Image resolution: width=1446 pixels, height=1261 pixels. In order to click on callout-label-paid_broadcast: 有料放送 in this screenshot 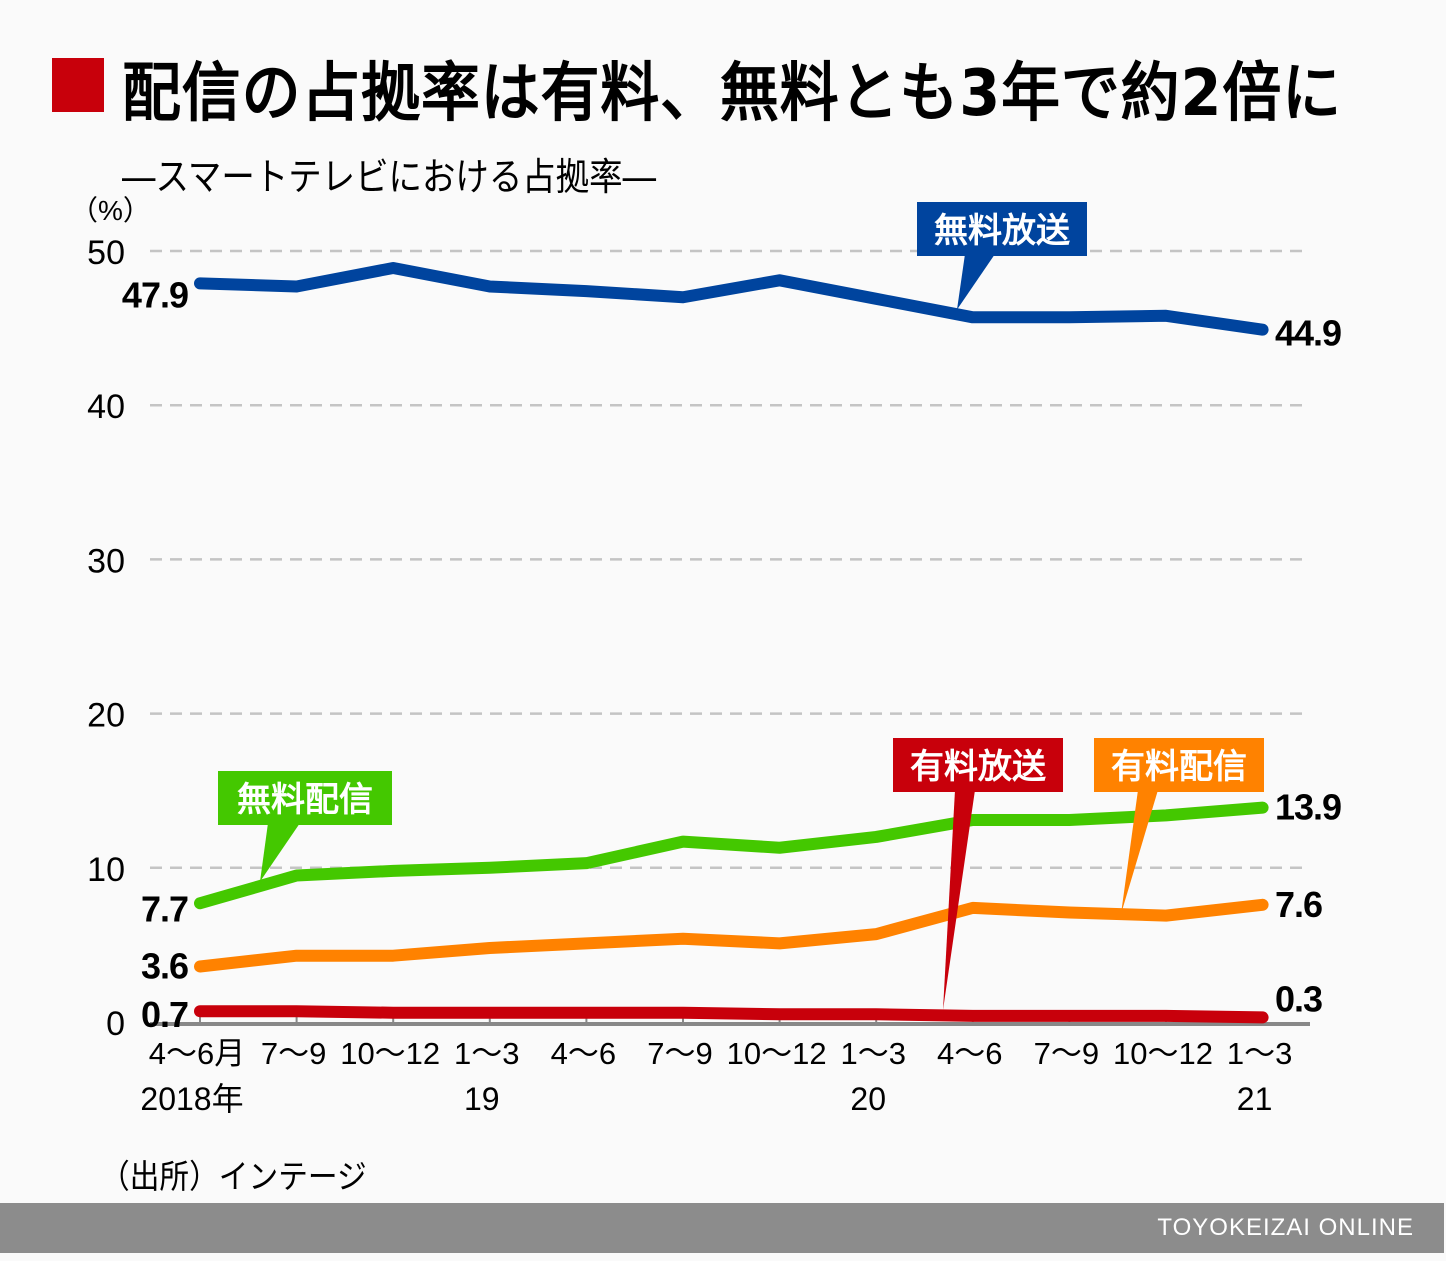, I will do `click(978, 767)`.